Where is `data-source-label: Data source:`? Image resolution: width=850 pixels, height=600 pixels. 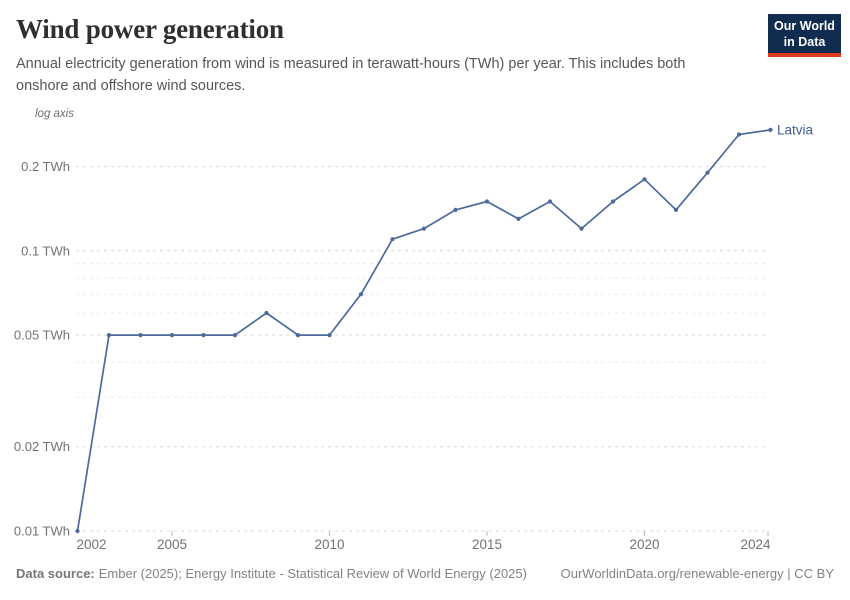 data-source-label: Data source: is located at coordinates (55, 573).